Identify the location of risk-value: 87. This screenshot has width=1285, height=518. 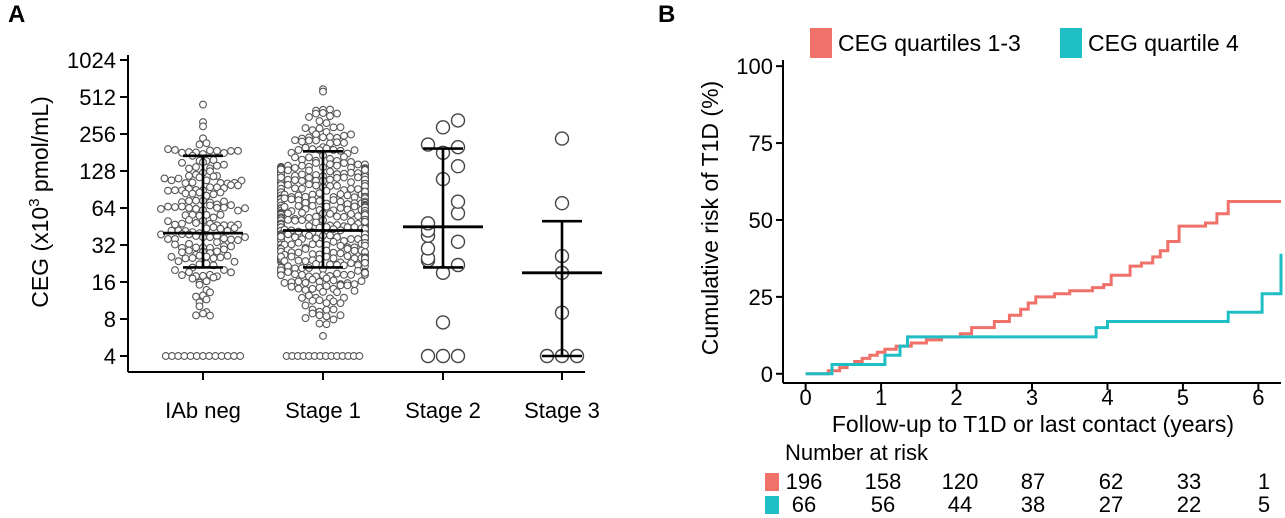
(1033, 481).